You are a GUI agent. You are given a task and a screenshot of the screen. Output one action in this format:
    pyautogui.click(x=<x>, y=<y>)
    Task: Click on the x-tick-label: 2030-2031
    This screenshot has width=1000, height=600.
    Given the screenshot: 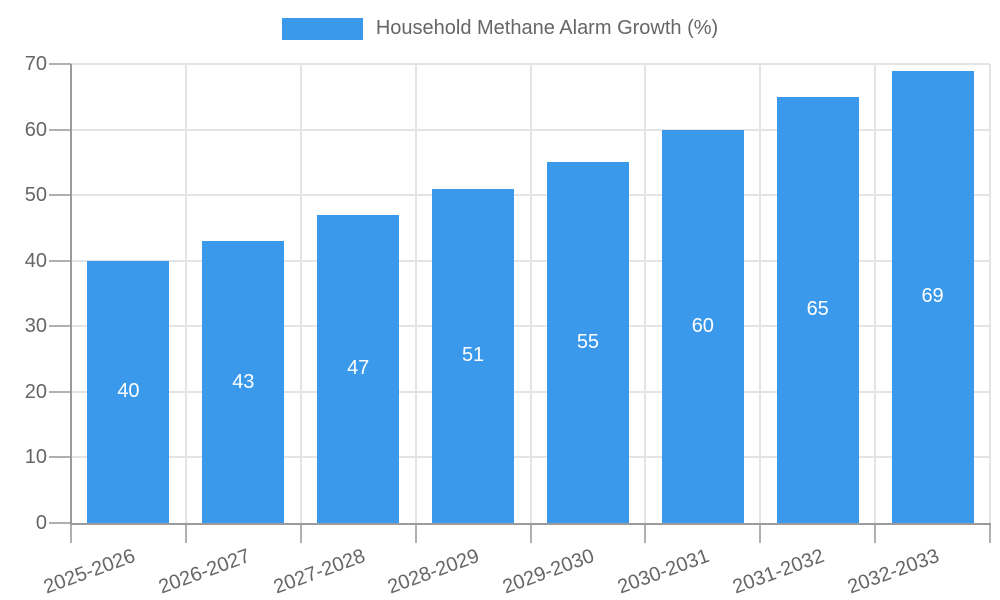 What is the action you would take?
    pyautogui.click(x=663, y=572)
    